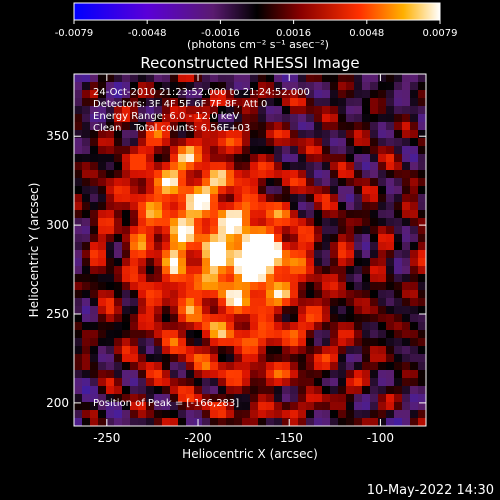 The image size is (500, 500). What do you see at coordinates (293, 33) in the screenshot?
I see `colorbar-tick-label: 0.0016` at bounding box center [293, 33].